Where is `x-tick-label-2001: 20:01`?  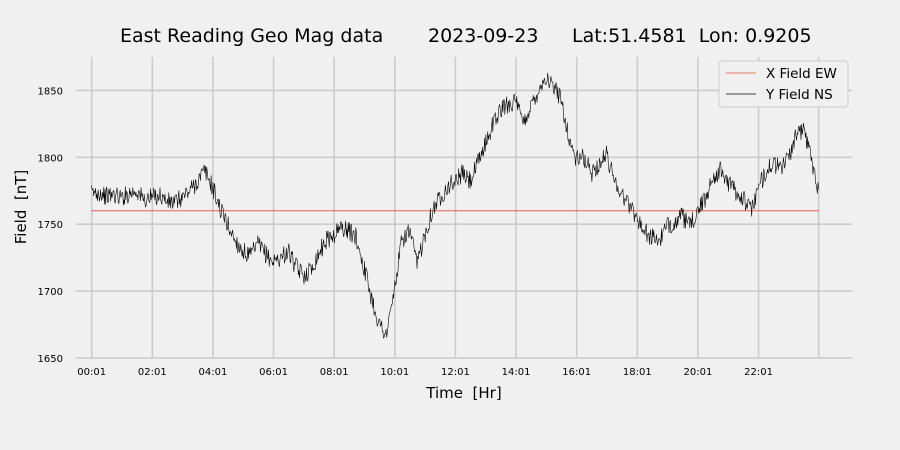 x-tick-label-2001: 20:01 is located at coordinates (698, 372).